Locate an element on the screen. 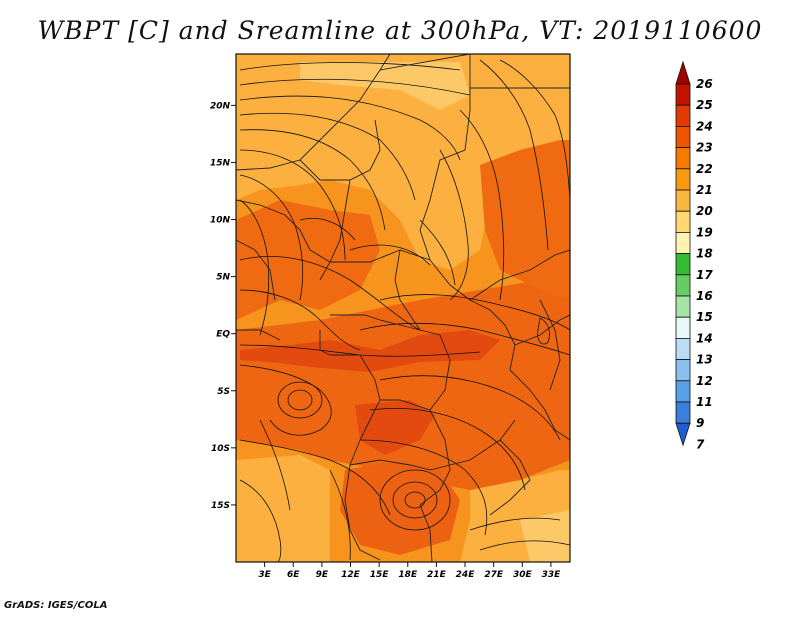 The height and width of the screenshot is (618, 800). colorbar-label: 9 is located at coordinates (700, 423).